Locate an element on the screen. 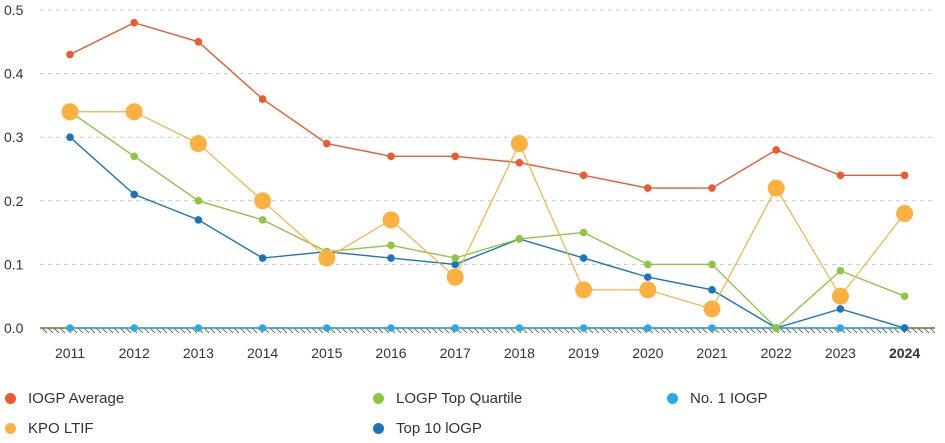 The width and height of the screenshot is (945, 443). x-tick-label: 2016 is located at coordinates (390, 353).